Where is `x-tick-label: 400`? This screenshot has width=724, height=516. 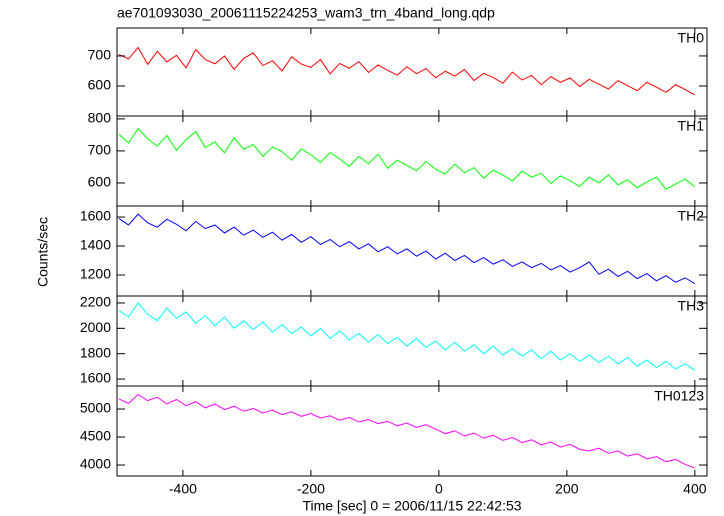 x-tick-label: 400 is located at coordinates (695, 489).